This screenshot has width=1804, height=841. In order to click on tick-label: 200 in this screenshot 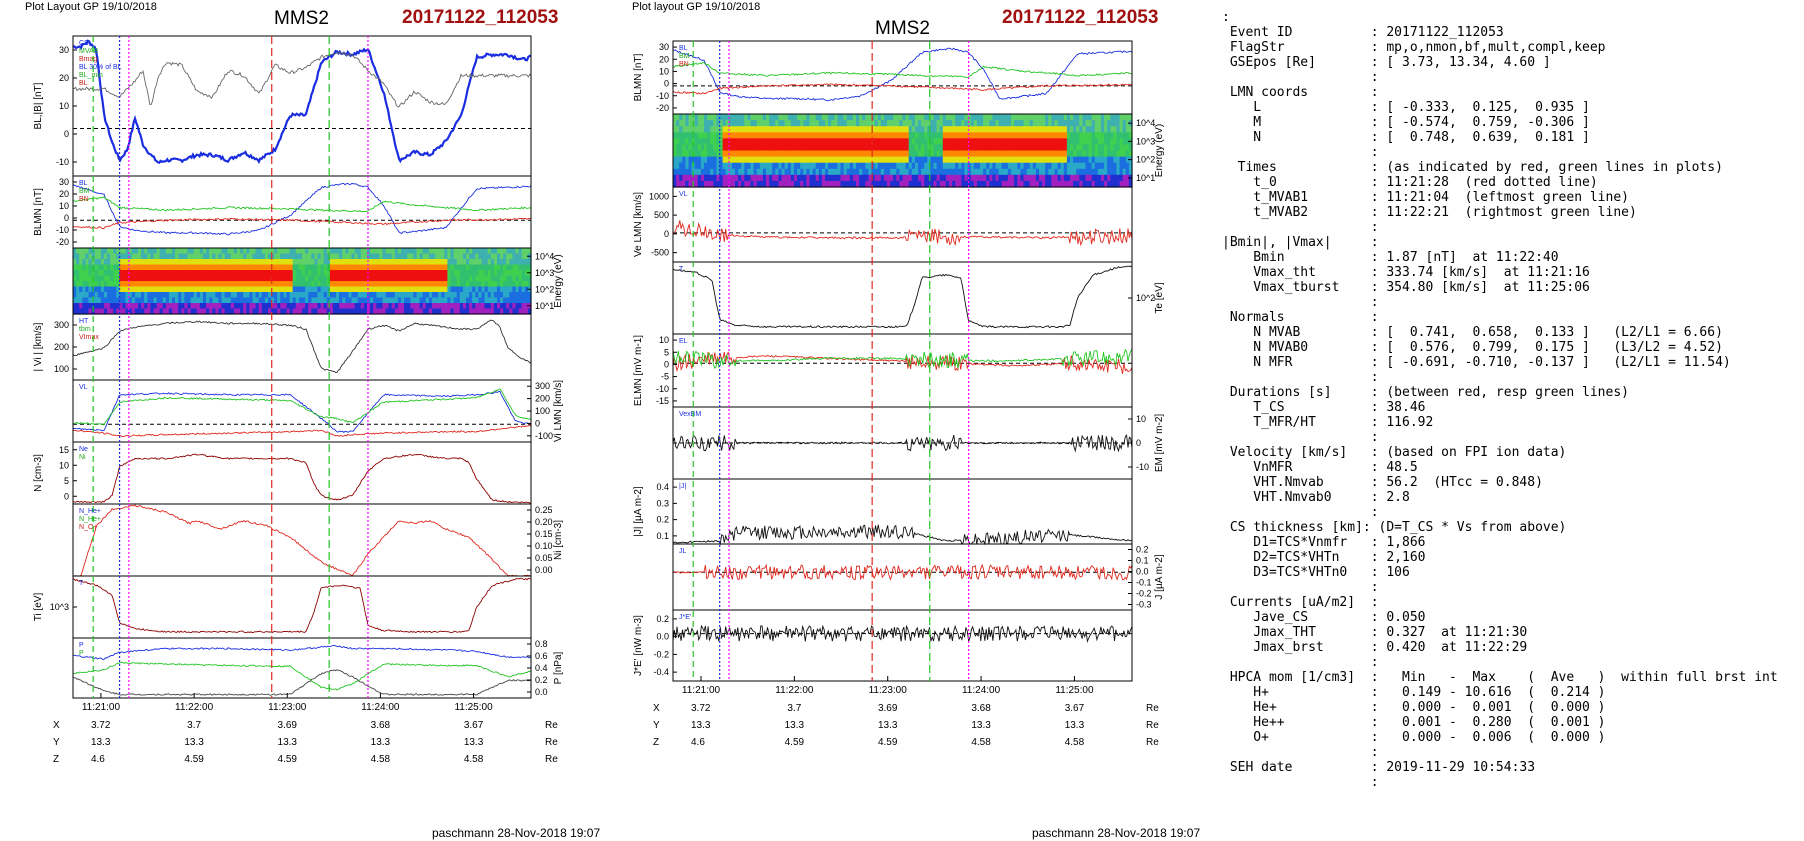, I will do `click(61, 347)`.